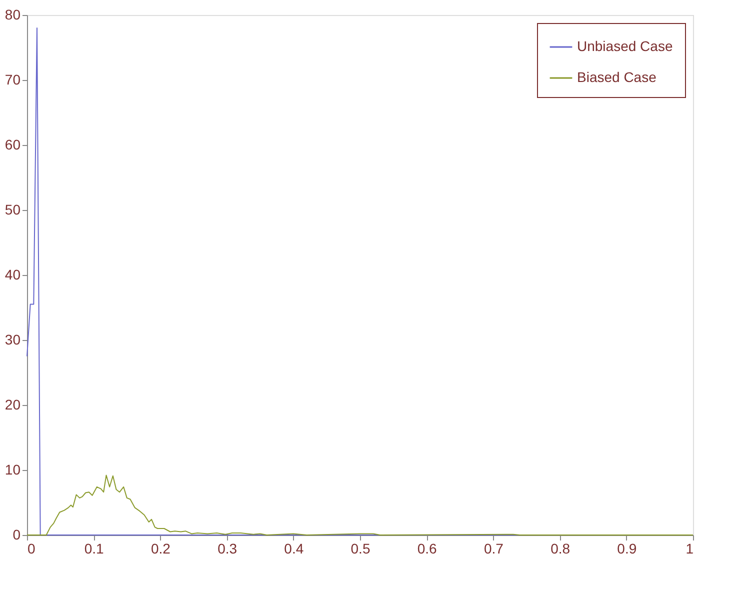 The image size is (755, 608). Describe the element at coordinates (12, 144) in the screenshot. I see `y-tick-label: 60` at that location.